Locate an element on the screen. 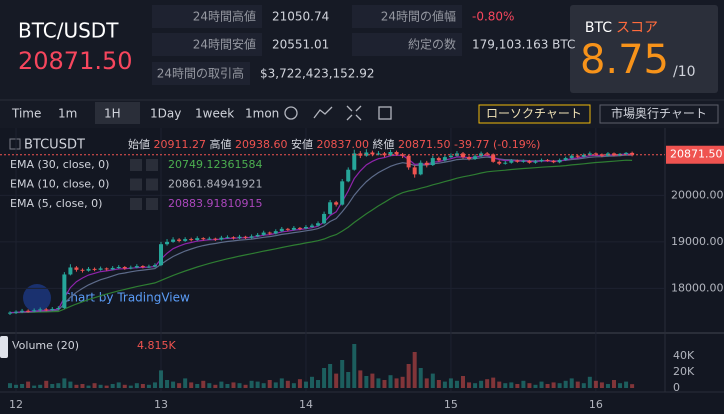 The image size is (724, 414). toolbar-item: Time is located at coordinates (26, 114).